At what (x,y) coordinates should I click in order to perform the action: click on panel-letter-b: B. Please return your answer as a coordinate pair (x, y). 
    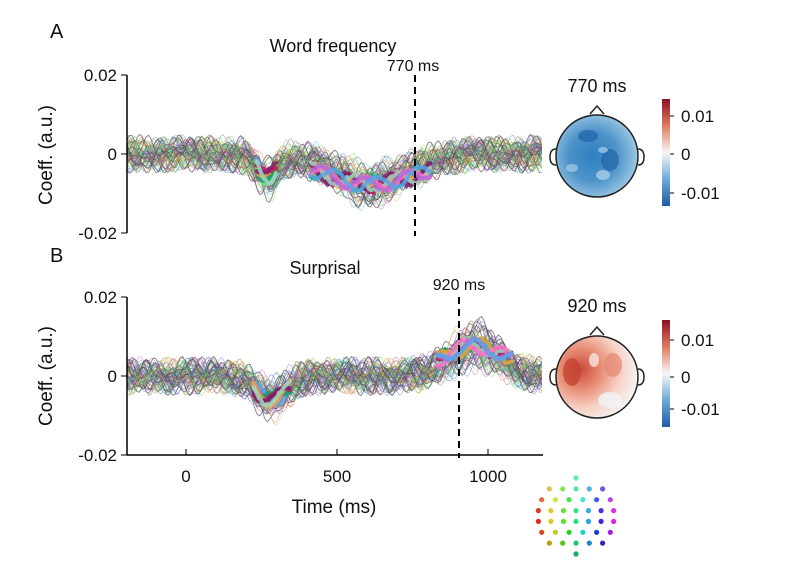
    Looking at the image, I should click on (56, 256).